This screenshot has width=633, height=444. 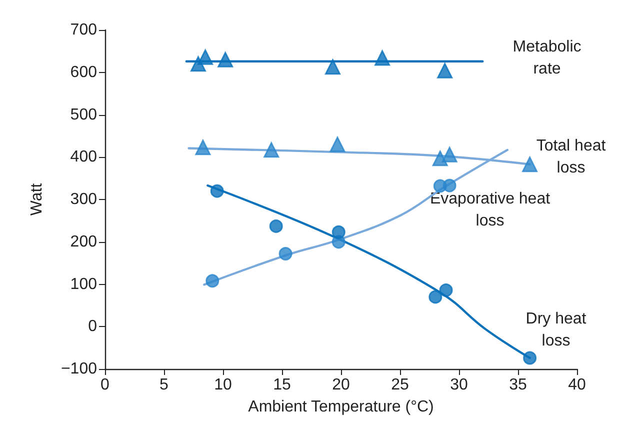 What do you see at coordinates (105, 385) in the screenshot?
I see `x-tick-label: 0` at bounding box center [105, 385].